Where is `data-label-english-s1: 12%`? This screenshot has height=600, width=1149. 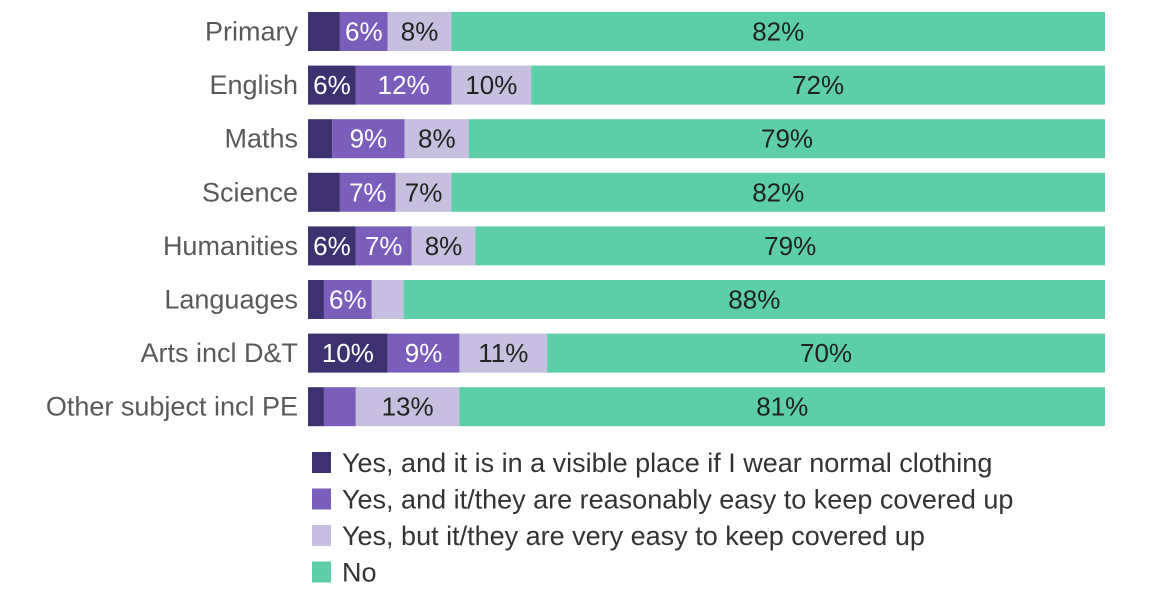
data-label-english-s1: 12% is located at coordinates (404, 85).